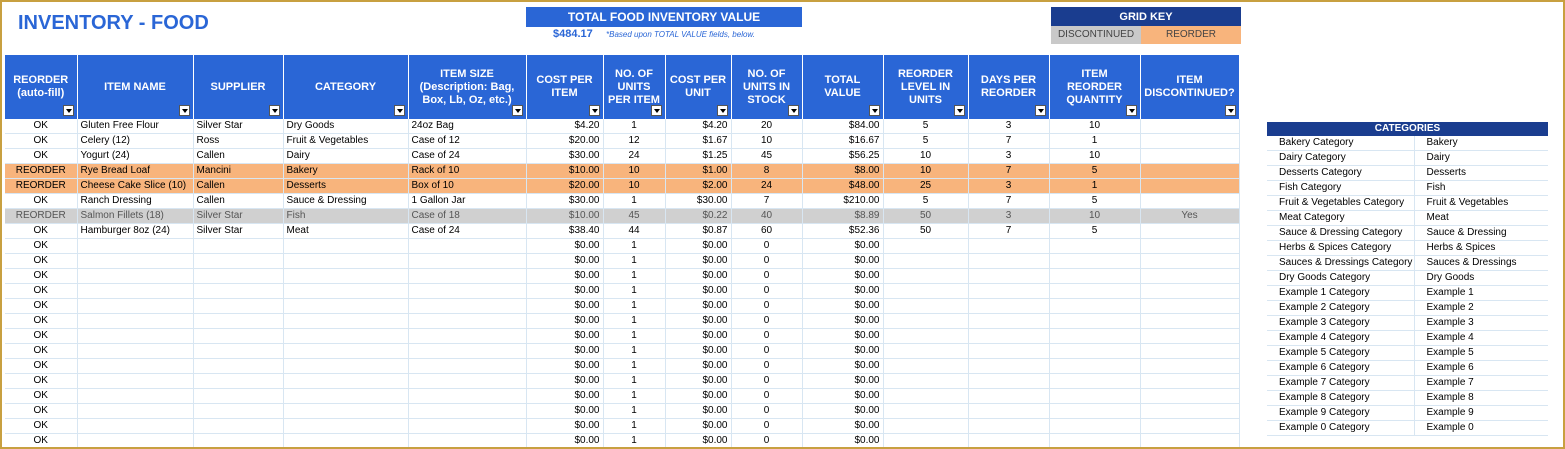 This screenshot has width=1565, height=449. I want to click on cell-supplier: Ross, so click(238, 141).